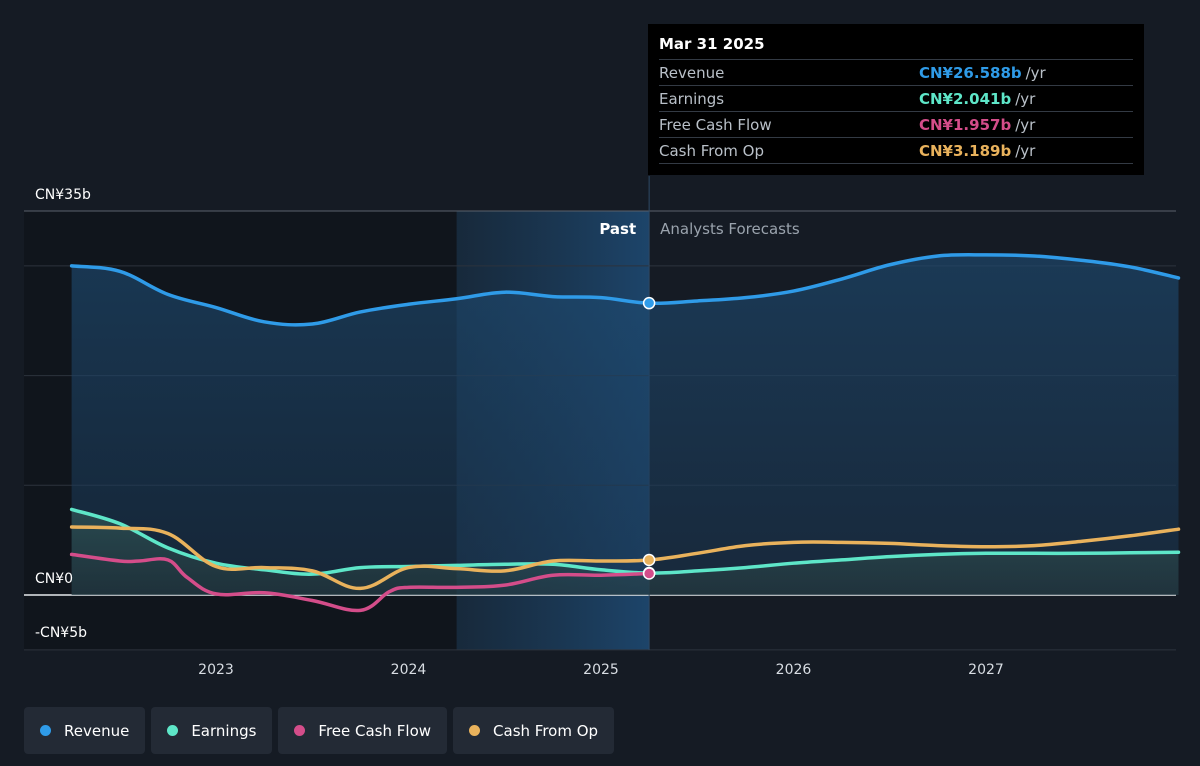  Describe the element at coordinates (692, 98) in the screenshot. I see `tooltip-series-name: Earnings` at that location.